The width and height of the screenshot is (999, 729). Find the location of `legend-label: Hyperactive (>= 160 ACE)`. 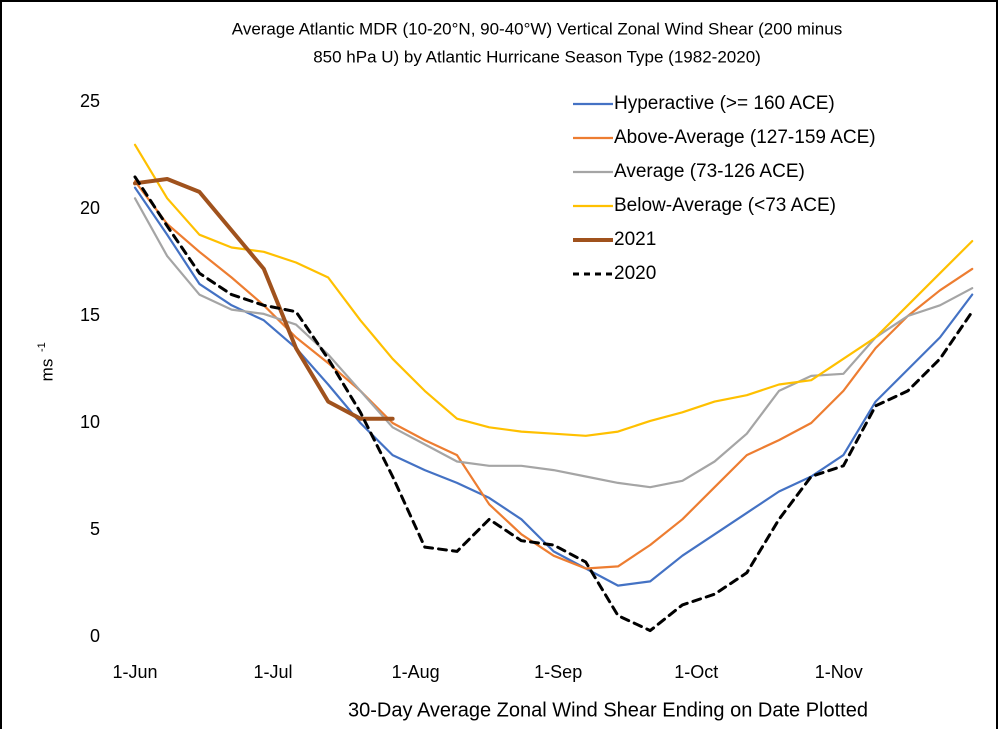

legend-label: Hyperactive (>= 160 ACE) is located at coordinates (724, 103).